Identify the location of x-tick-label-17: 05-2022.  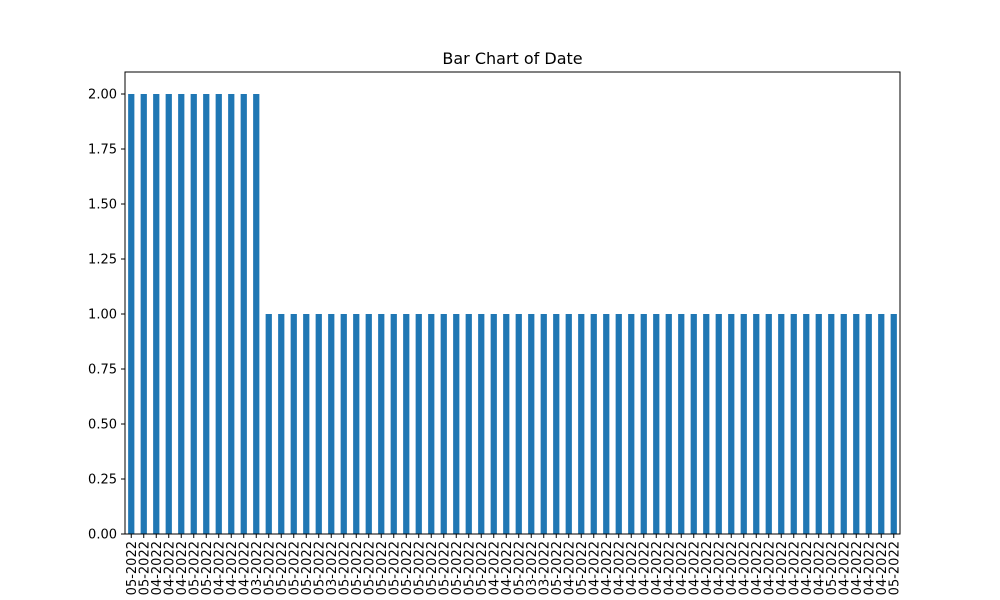
(344, 568).